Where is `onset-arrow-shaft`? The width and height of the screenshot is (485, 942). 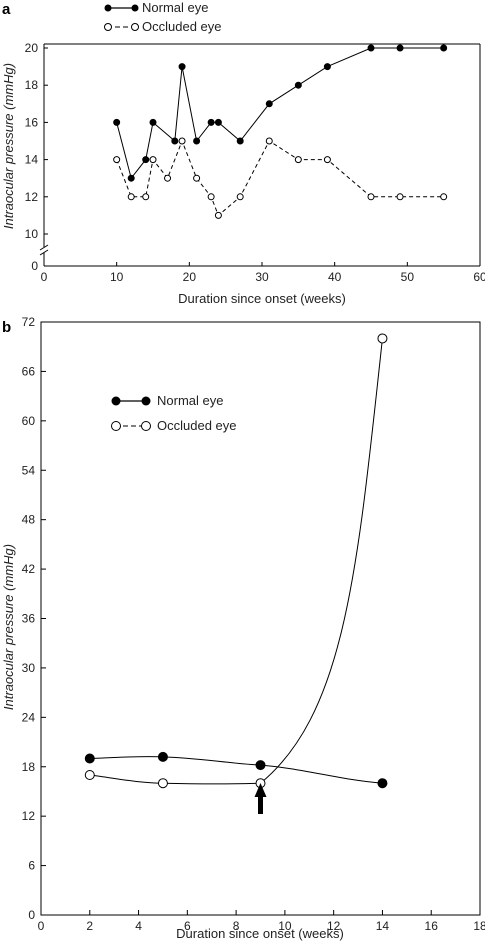
onset-arrow-shaft is located at coordinates (260, 805).